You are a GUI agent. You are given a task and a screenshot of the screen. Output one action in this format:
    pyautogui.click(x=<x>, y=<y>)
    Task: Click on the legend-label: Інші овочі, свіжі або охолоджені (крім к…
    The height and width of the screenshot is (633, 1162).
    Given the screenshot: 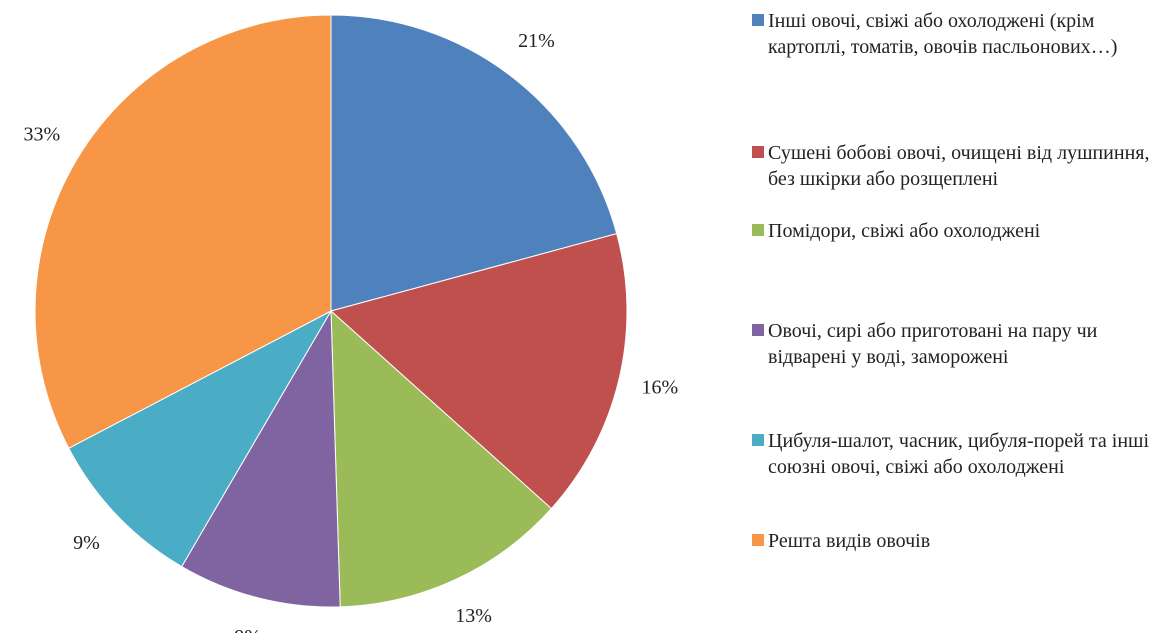 What is the action you would take?
    pyautogui.click(x=943, y=34)
    